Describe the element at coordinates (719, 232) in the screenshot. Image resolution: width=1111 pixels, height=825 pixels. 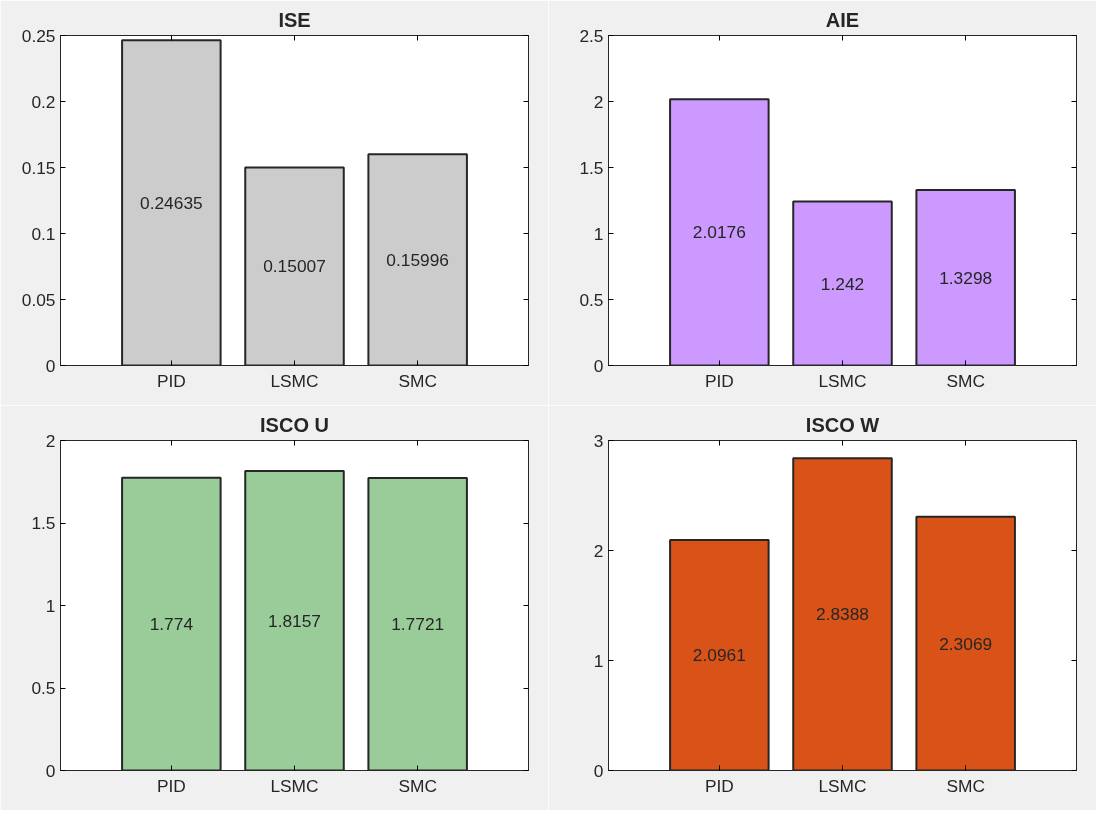
I see `data-label: 2.0176` at that location.